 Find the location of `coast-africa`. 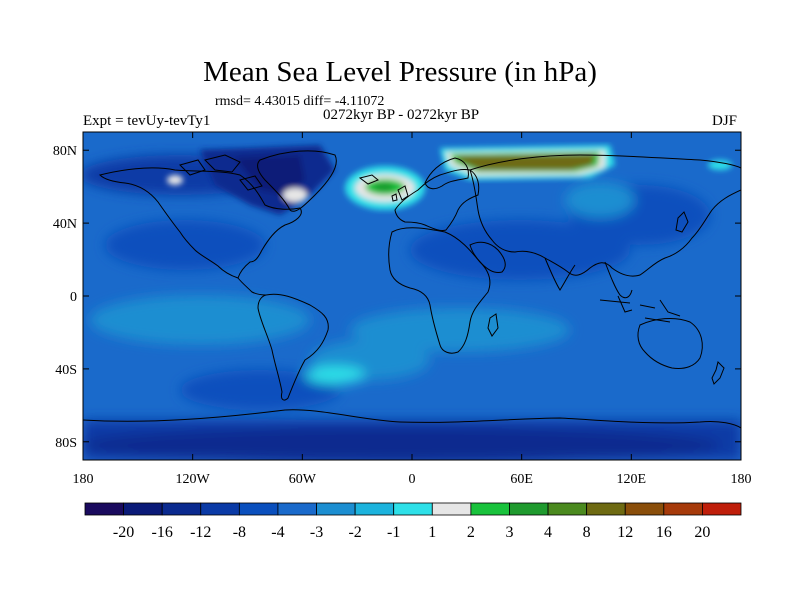

coast-africa is located at coordinates (439, 290).